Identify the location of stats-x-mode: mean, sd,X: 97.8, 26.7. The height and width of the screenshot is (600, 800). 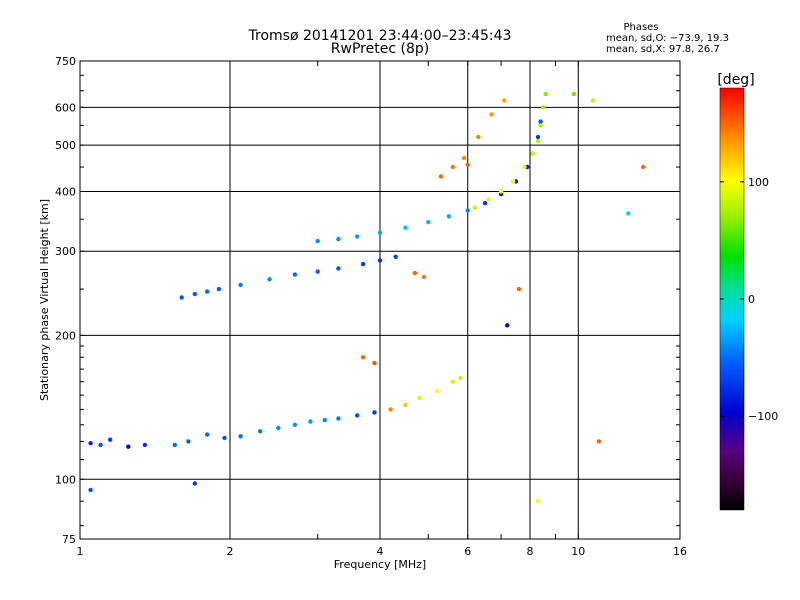
(663, 49).